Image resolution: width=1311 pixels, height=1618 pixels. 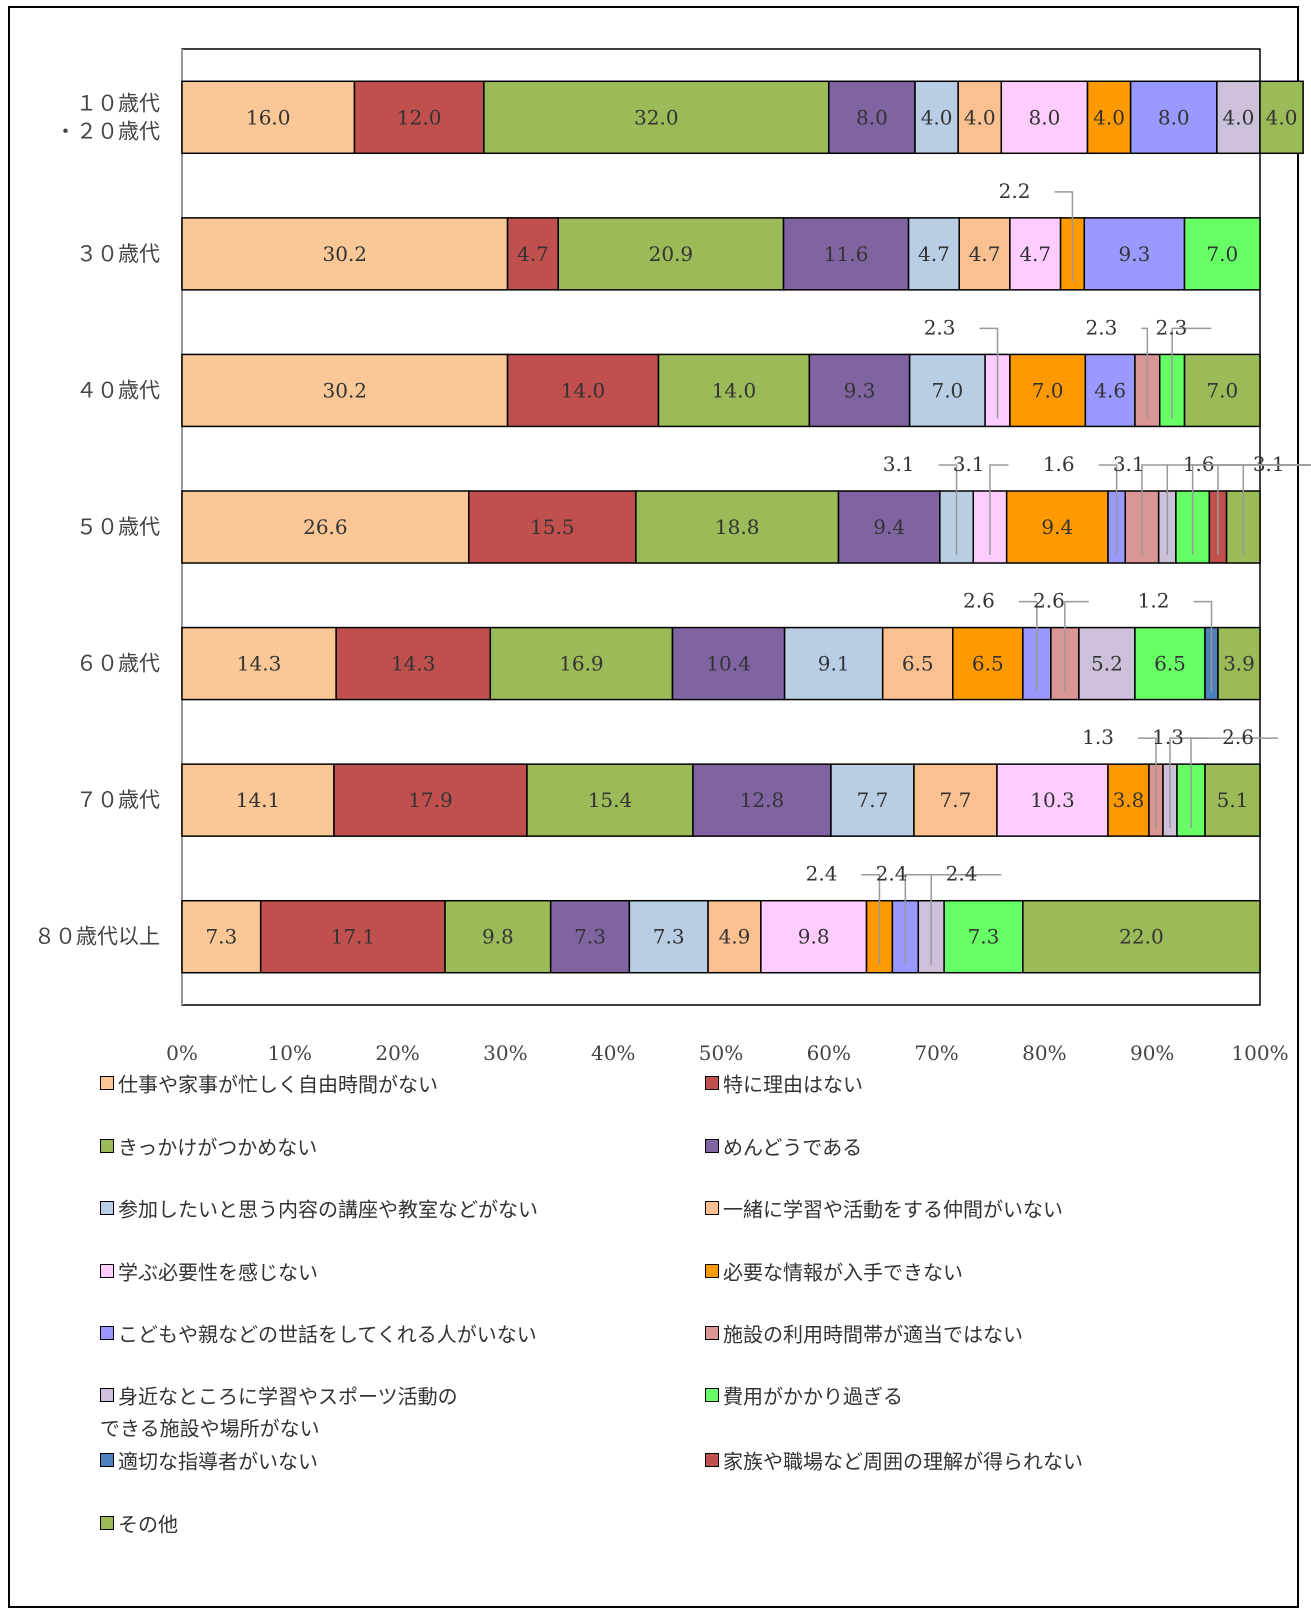 What do you see at coordinates (327, 1334) in the screenshot?
I see `legend-label: こどもや親などの世話をしてくれる人がいない` at bounding box center [327, 1334].